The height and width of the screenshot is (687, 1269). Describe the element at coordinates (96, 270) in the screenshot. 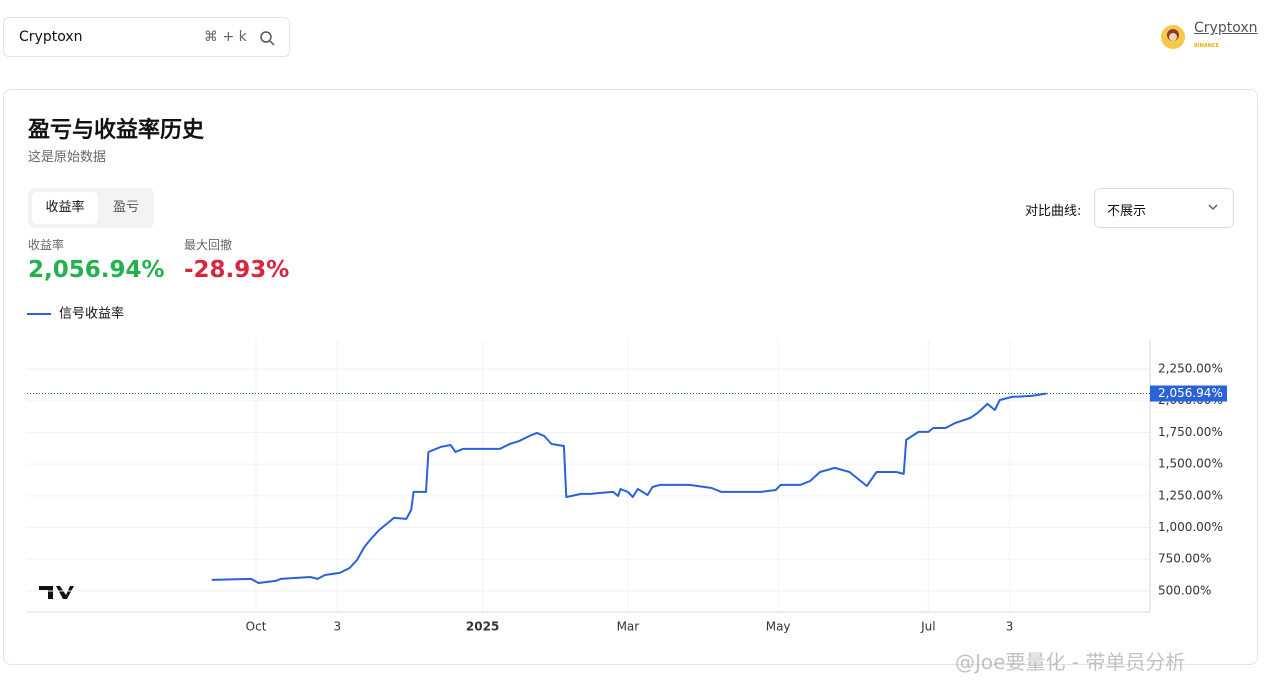

I see `stat-value: 2,056.94%` at that location.